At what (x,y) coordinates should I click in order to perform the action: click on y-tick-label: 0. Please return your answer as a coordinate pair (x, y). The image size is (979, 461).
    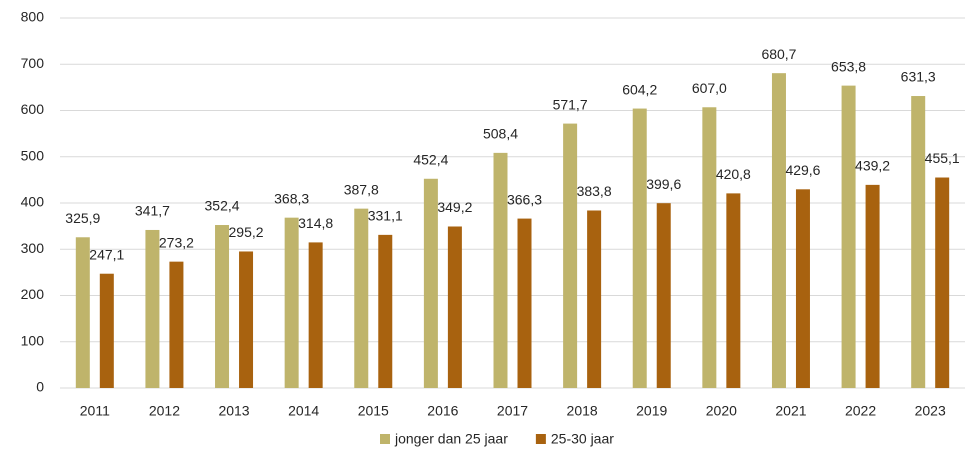
    Looking at the image, I should click on (40, 387).